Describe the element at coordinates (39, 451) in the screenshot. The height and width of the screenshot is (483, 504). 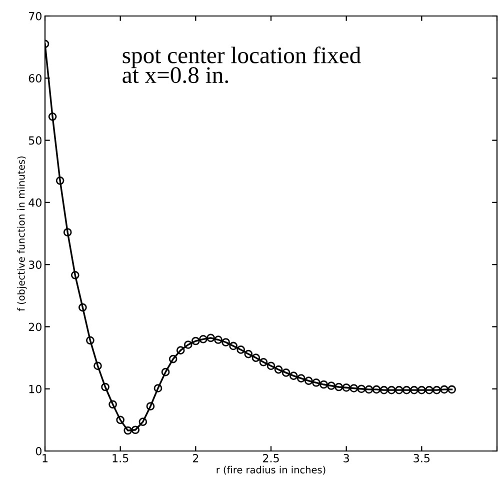
I see `y-tick-label: 0` at that location.